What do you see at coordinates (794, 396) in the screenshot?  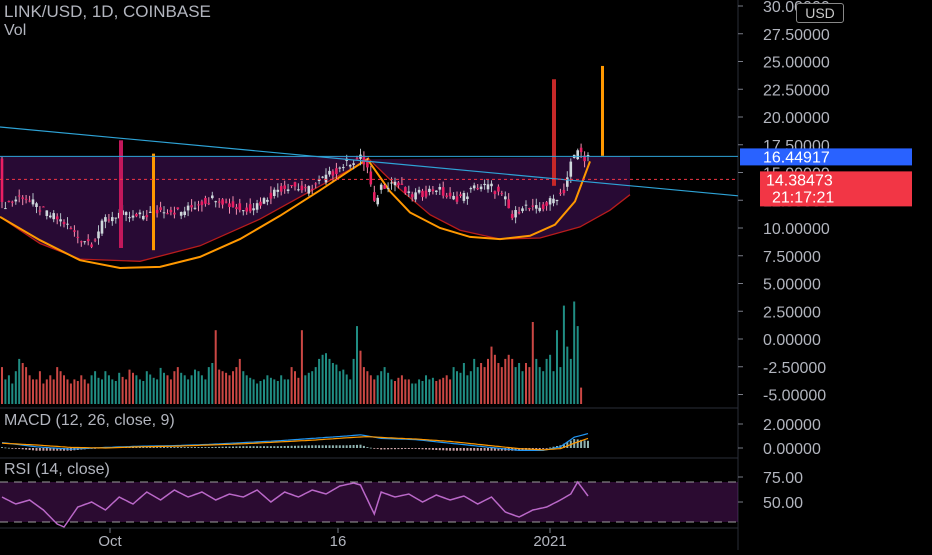 I see `price-tick-label: -5.00000` at bounding box center [794, 396].